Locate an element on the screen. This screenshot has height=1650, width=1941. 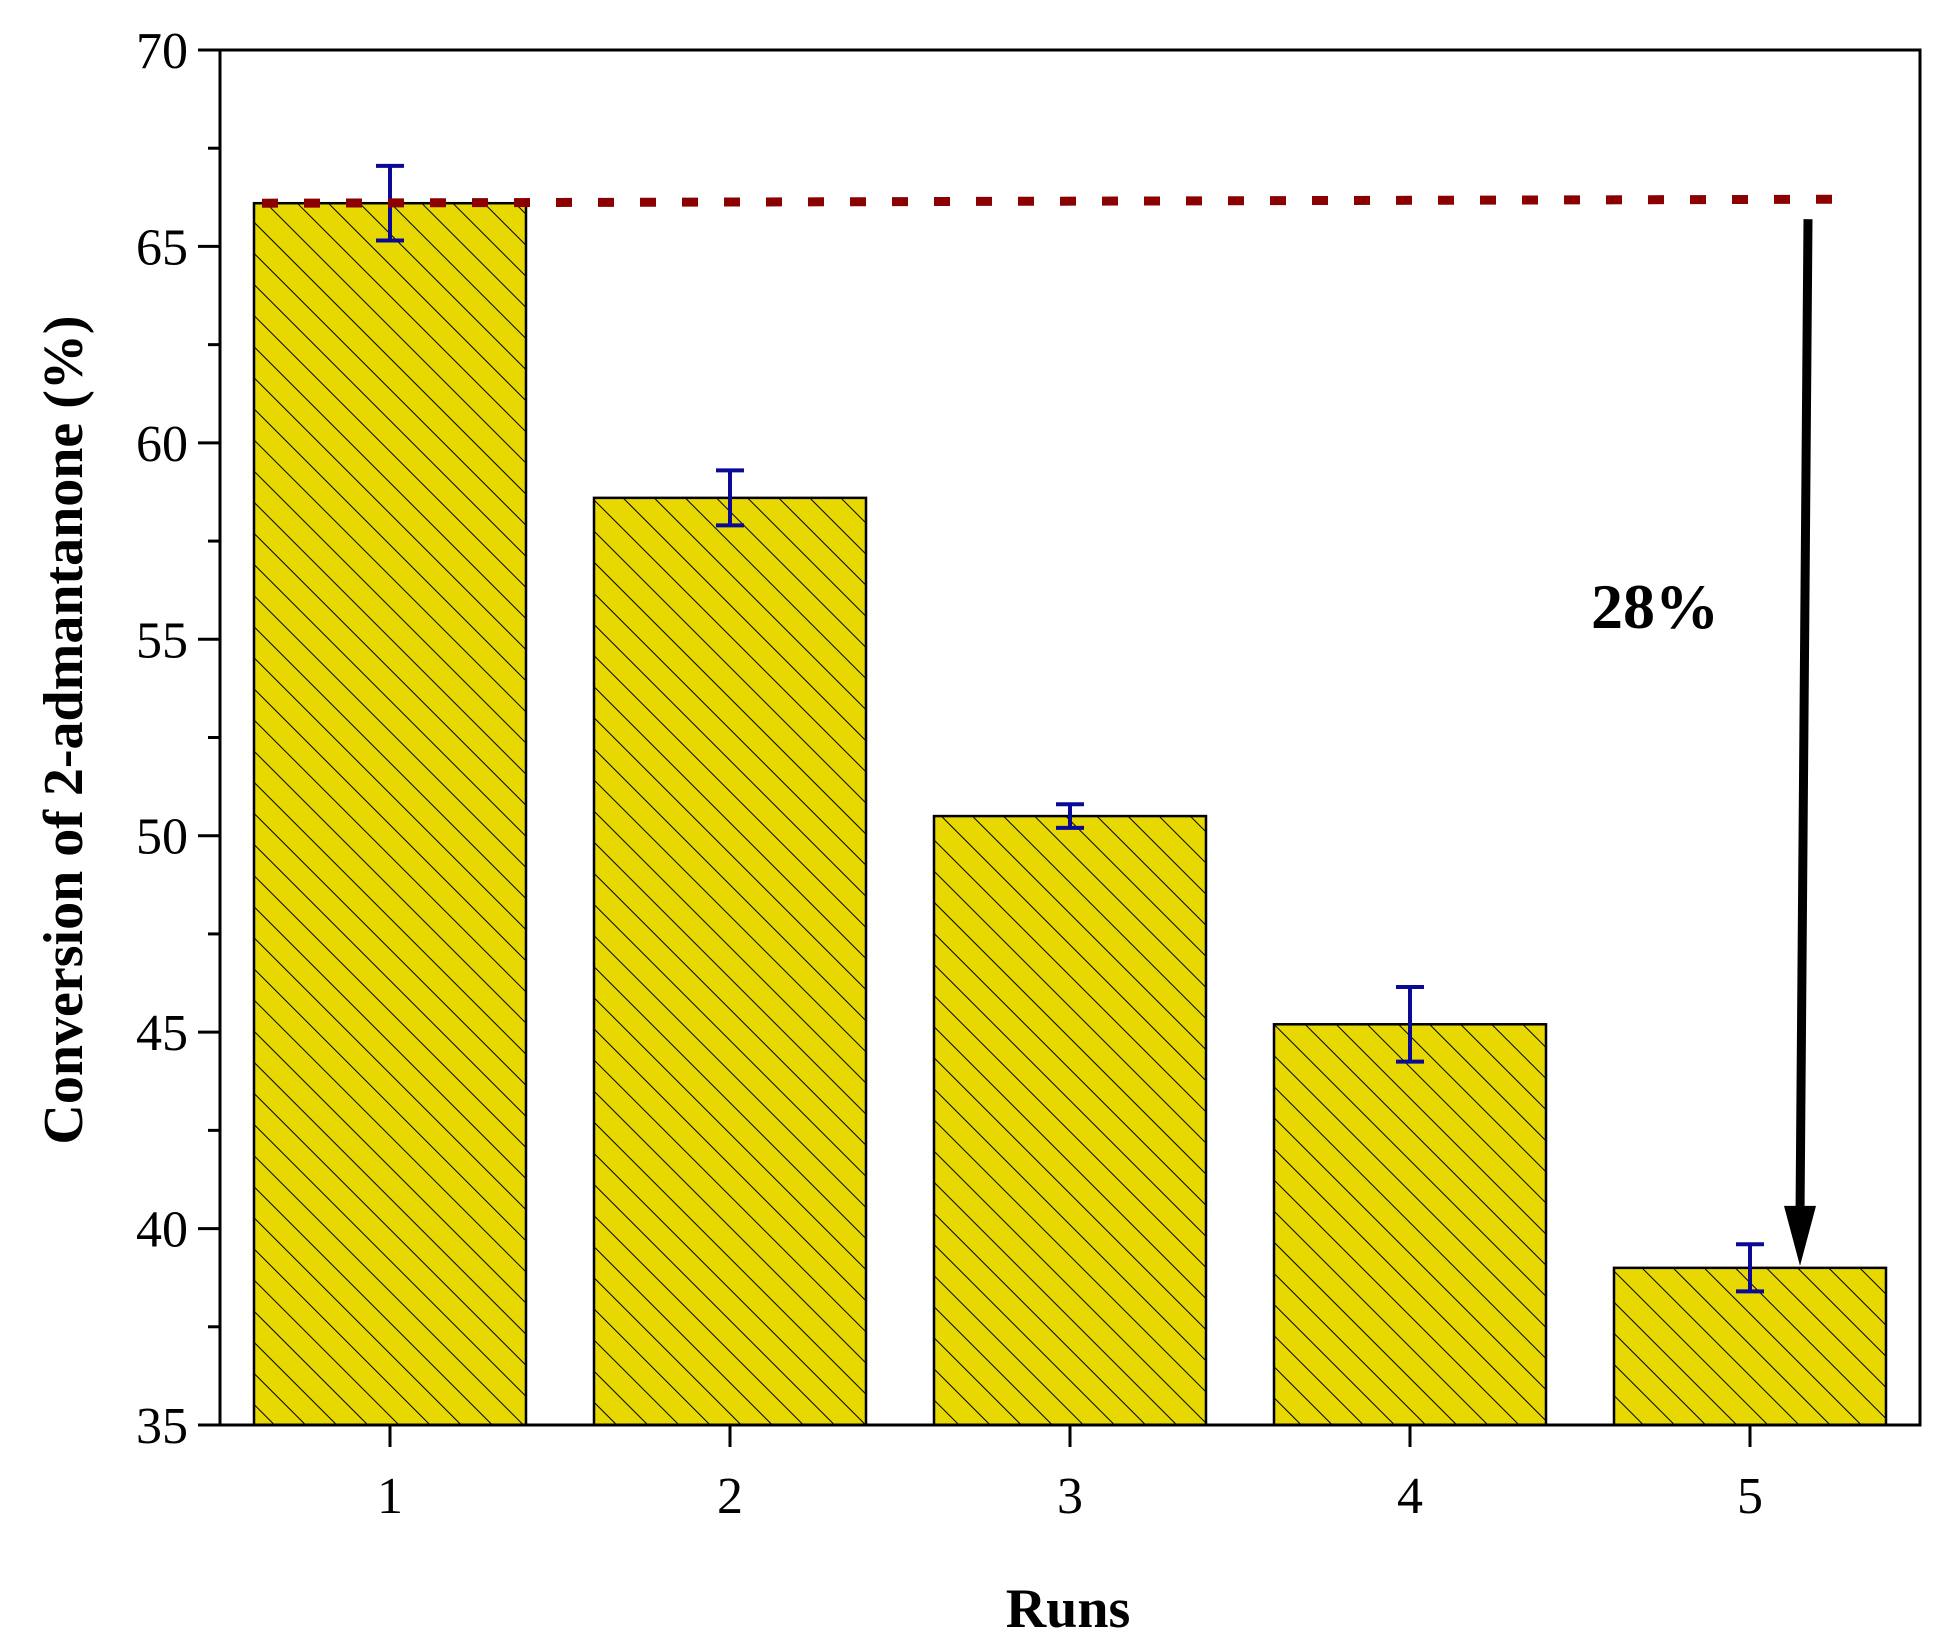
y-tick-label-65: 65 is located at coordinates (162, 247).